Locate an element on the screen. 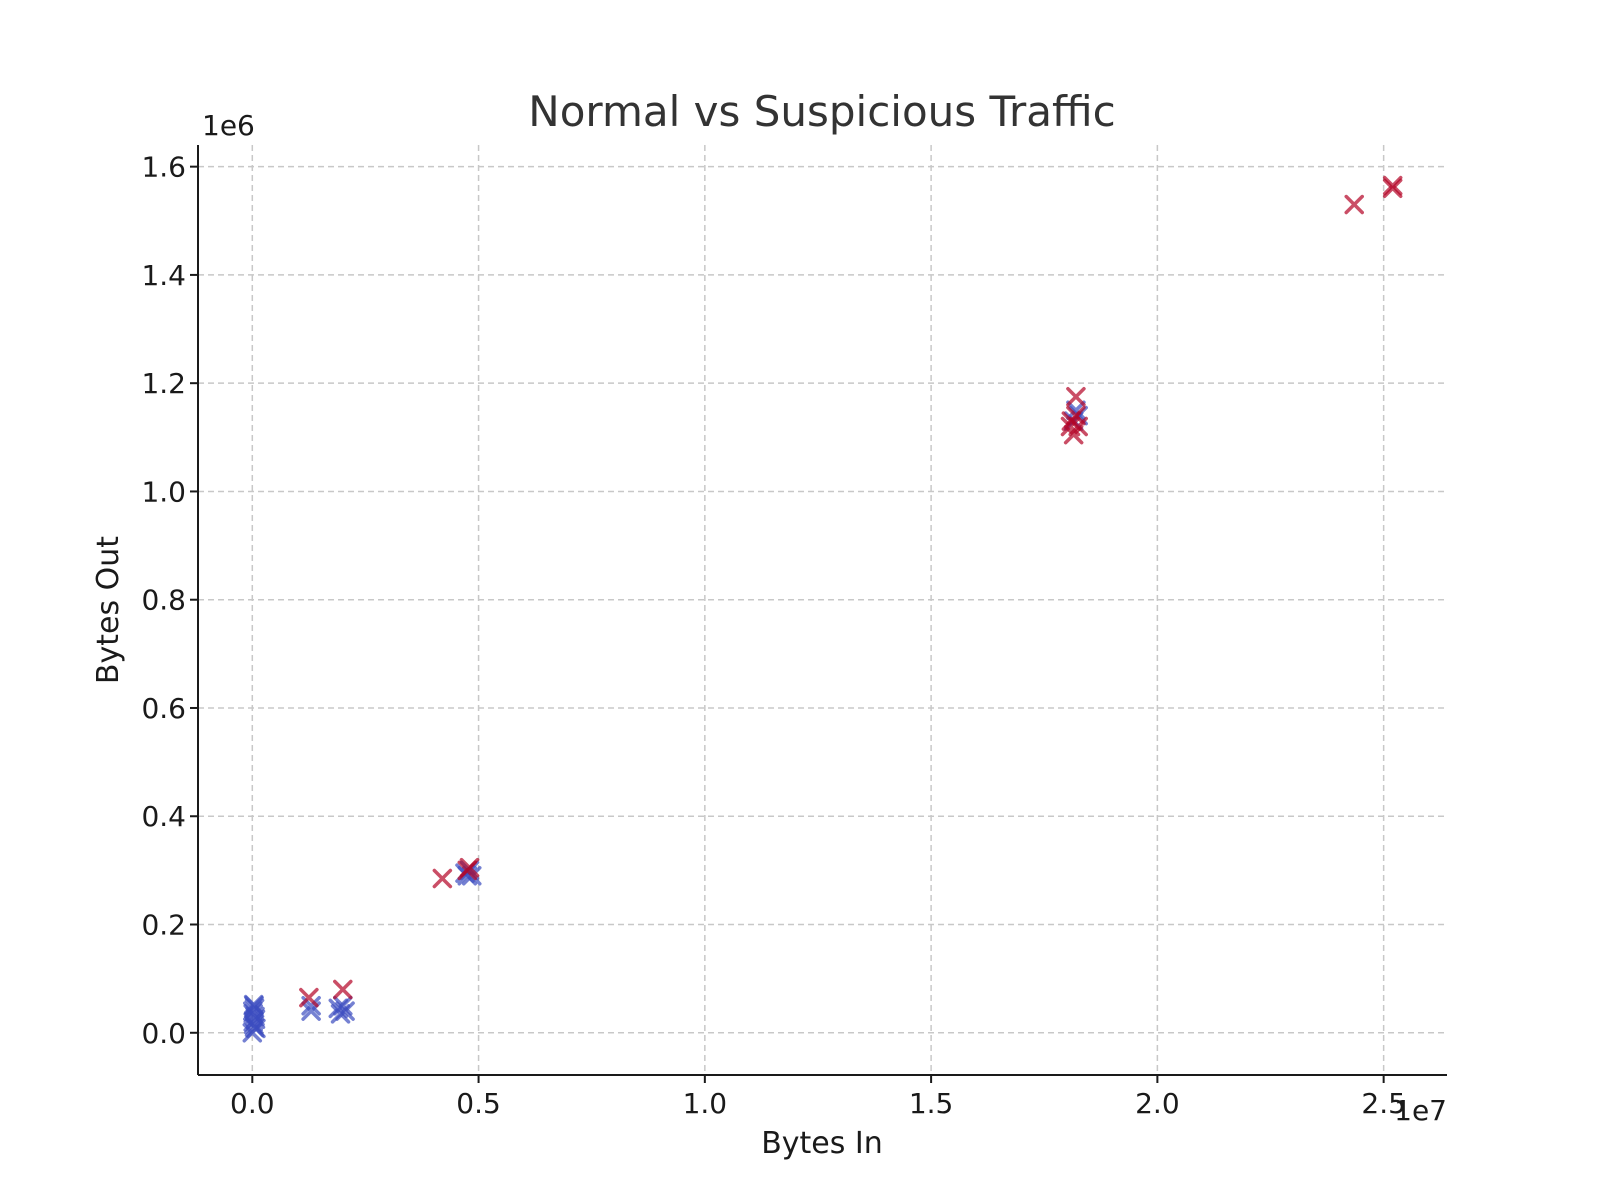  y-tick-label: 0.0 is located at coordinates (163, 1033).